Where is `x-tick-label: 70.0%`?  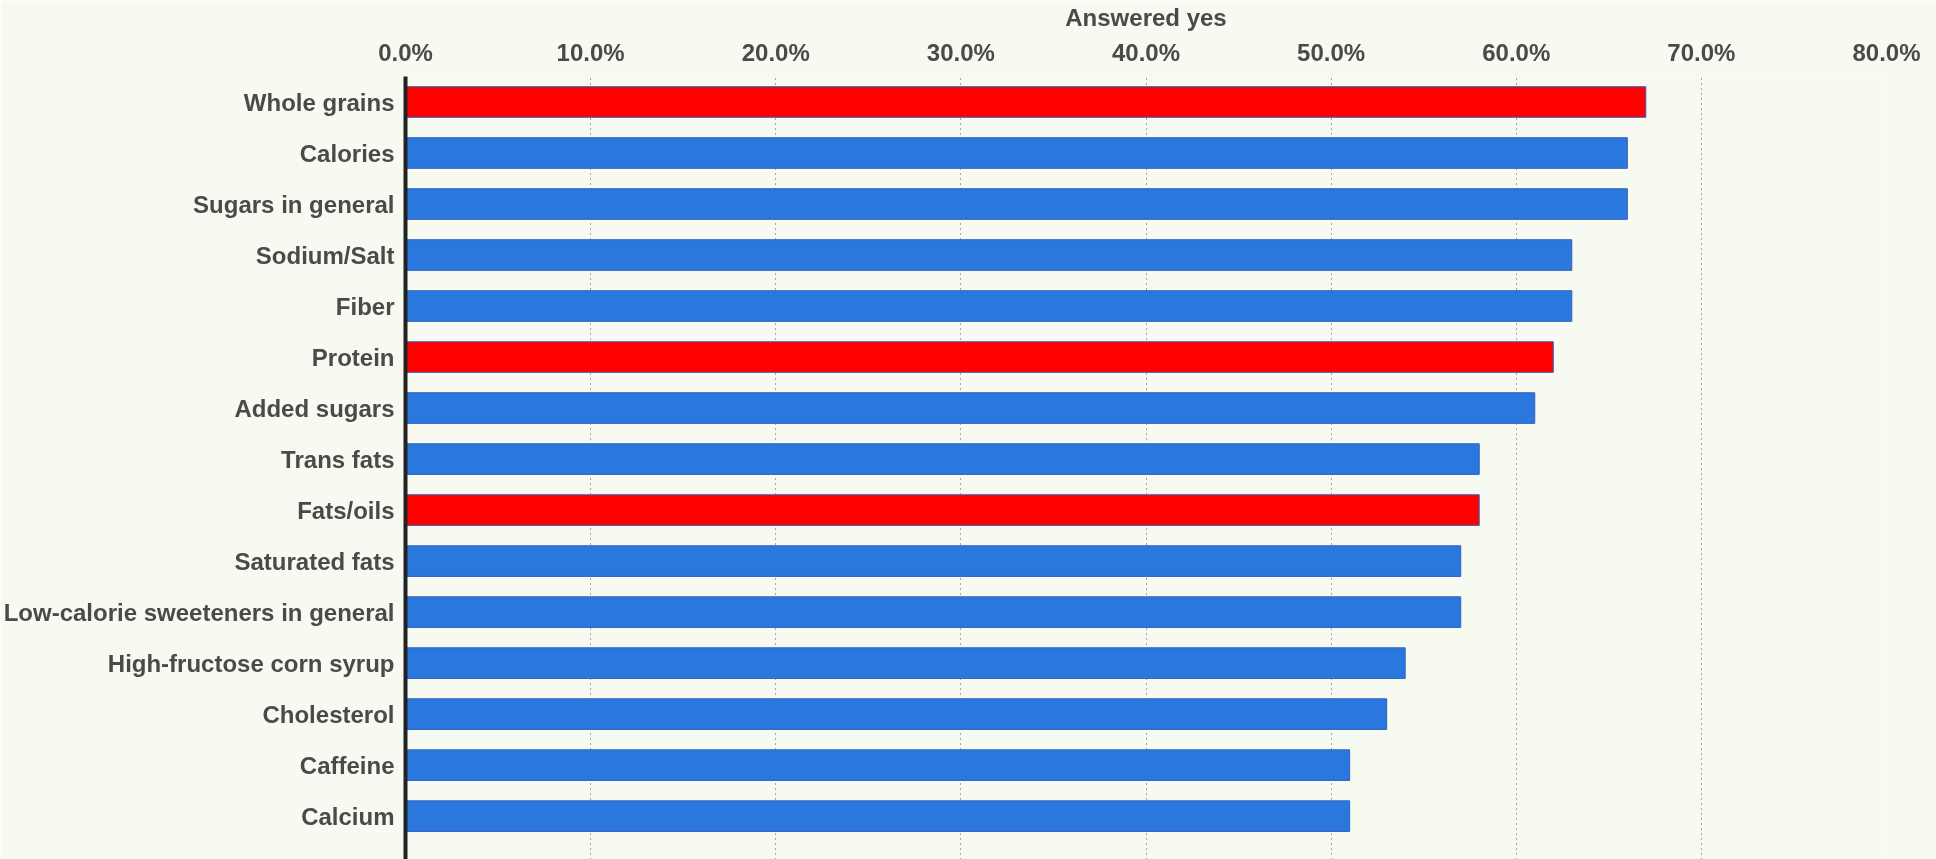
x-tick-label: 70.0% is located at coordinates (1701, 52).